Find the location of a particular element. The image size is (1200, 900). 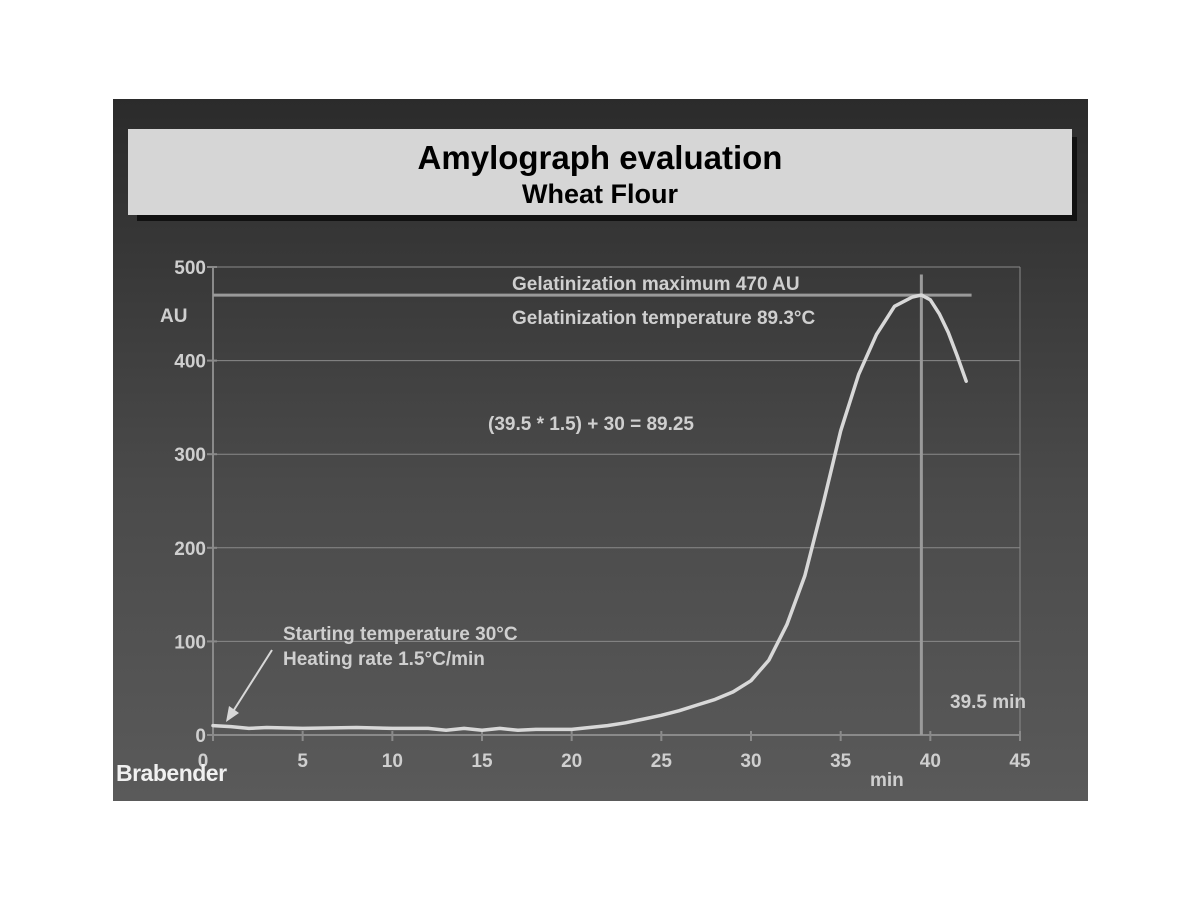

x-tick-label: 35 is located at coordinates (841, 761).